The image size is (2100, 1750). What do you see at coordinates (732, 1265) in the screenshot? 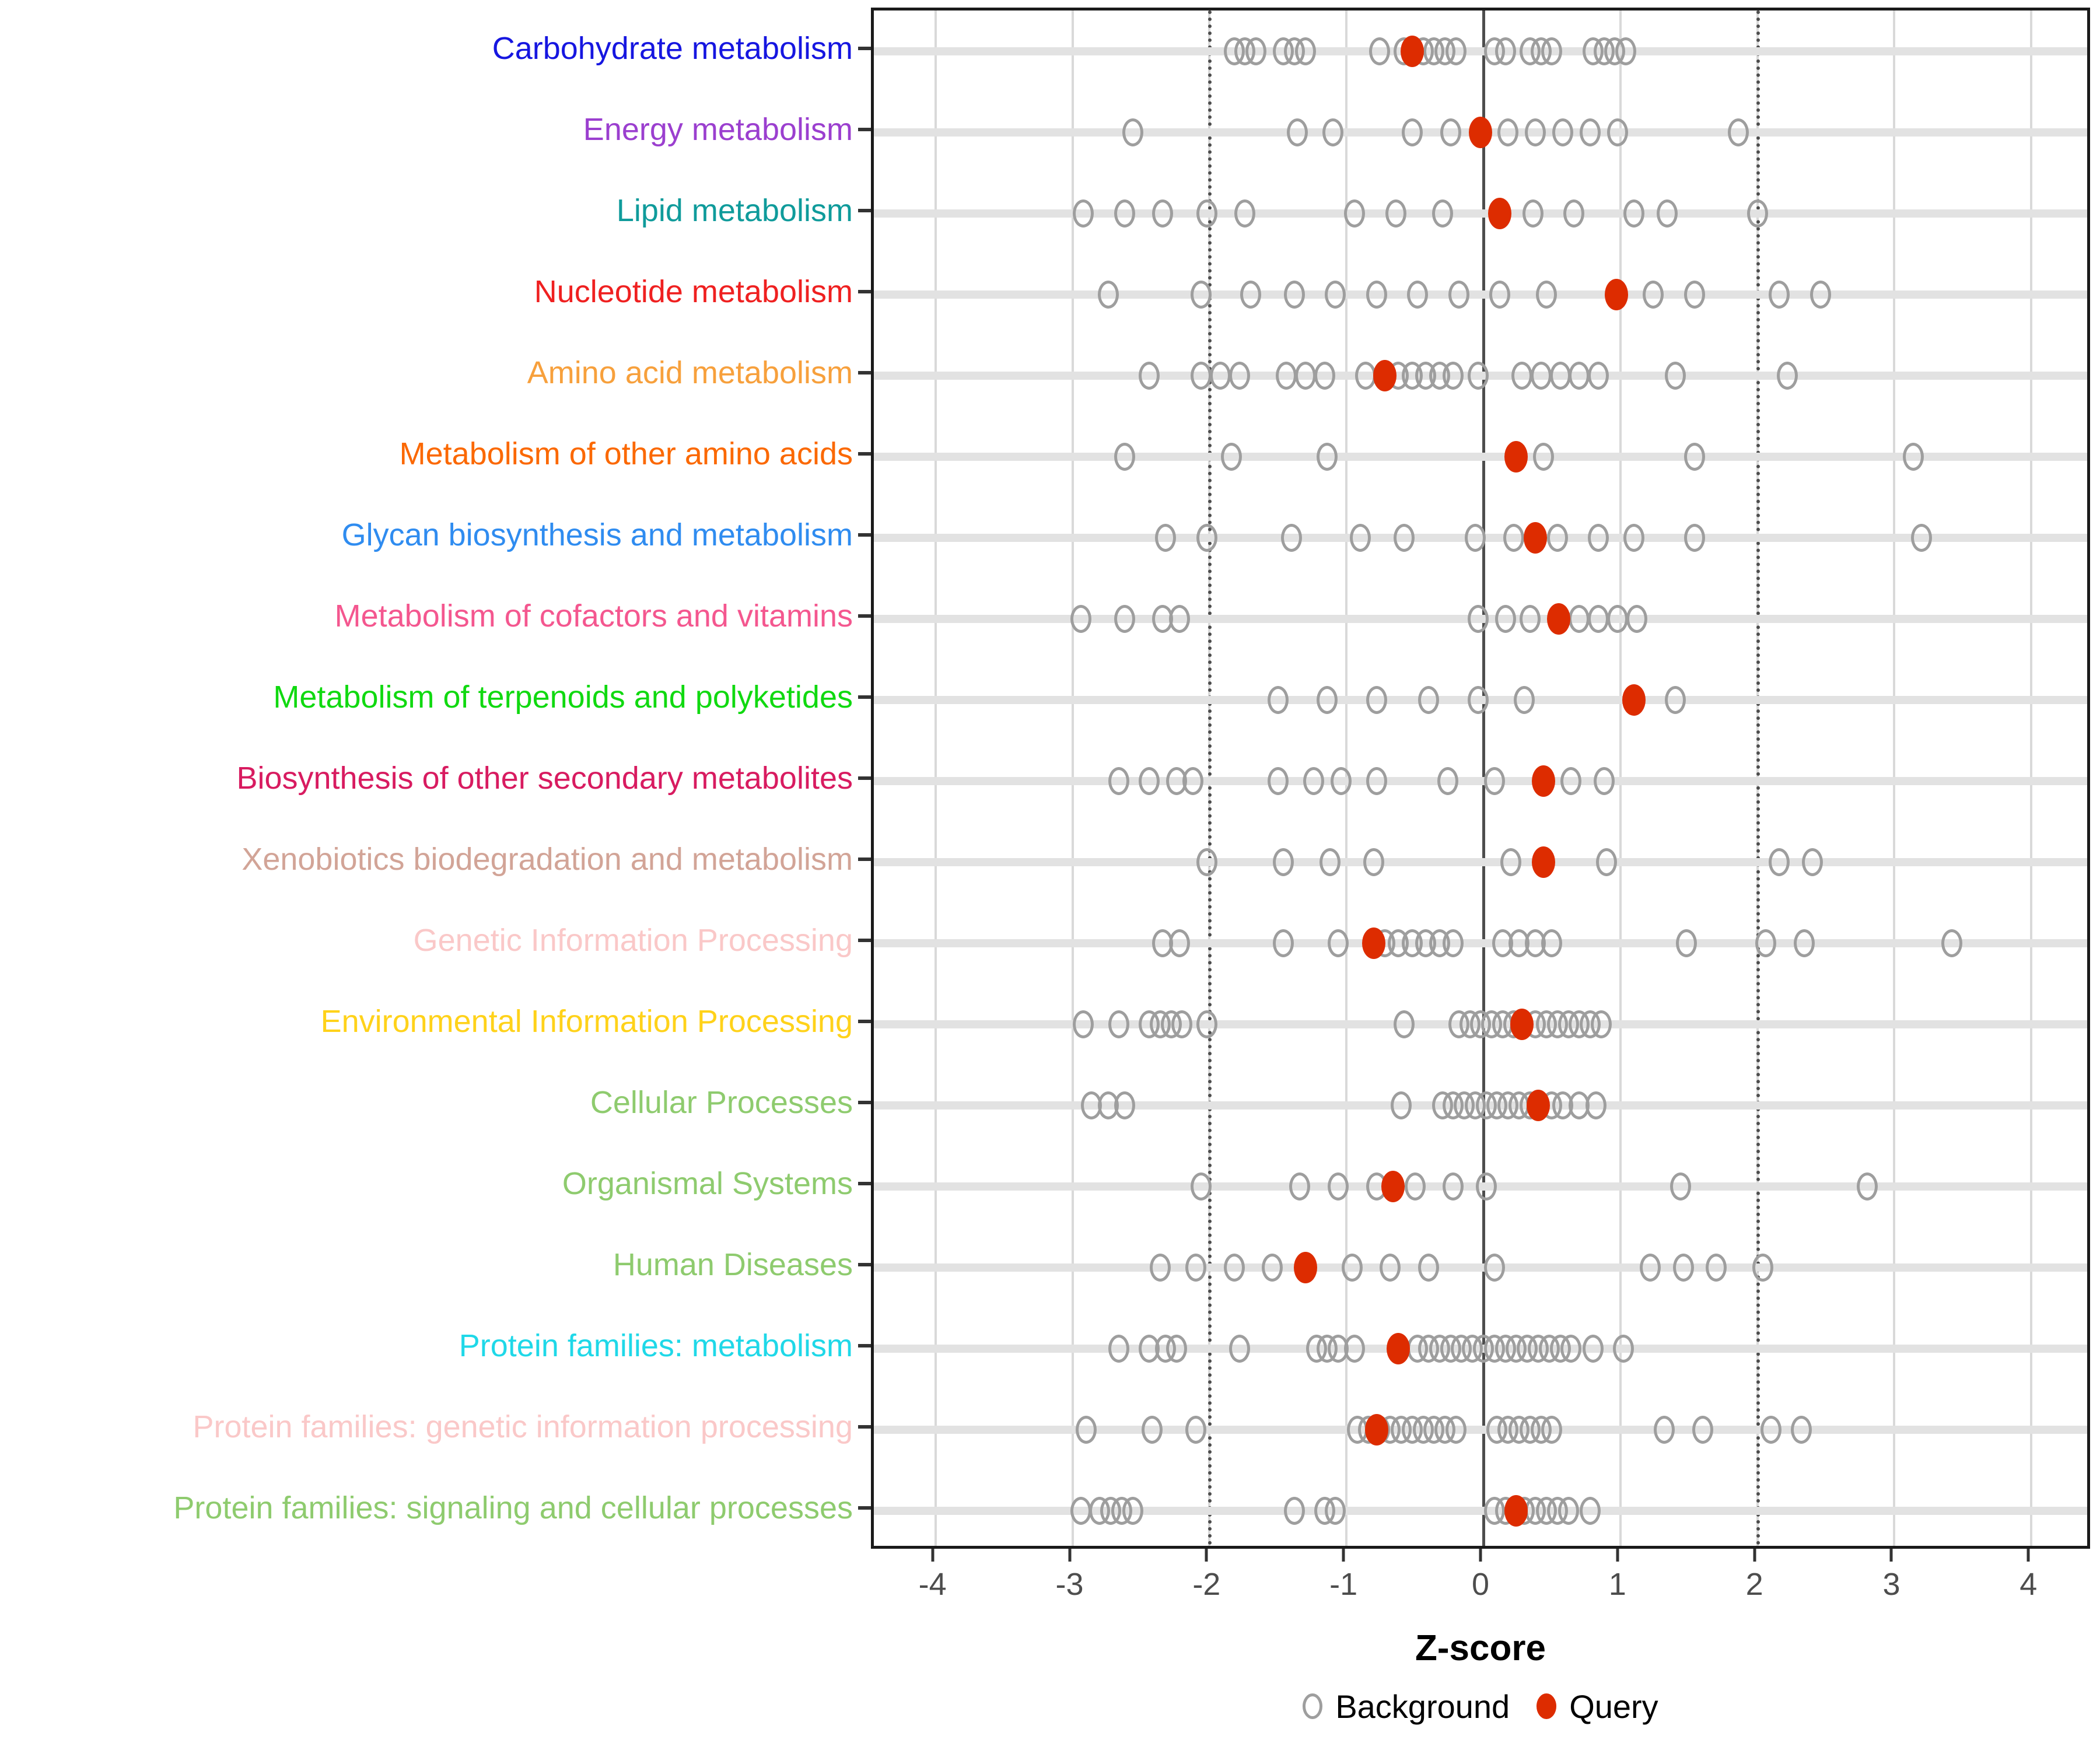
I see `y-axis-label: Human Diseases` at bounding box center [732, 1265].